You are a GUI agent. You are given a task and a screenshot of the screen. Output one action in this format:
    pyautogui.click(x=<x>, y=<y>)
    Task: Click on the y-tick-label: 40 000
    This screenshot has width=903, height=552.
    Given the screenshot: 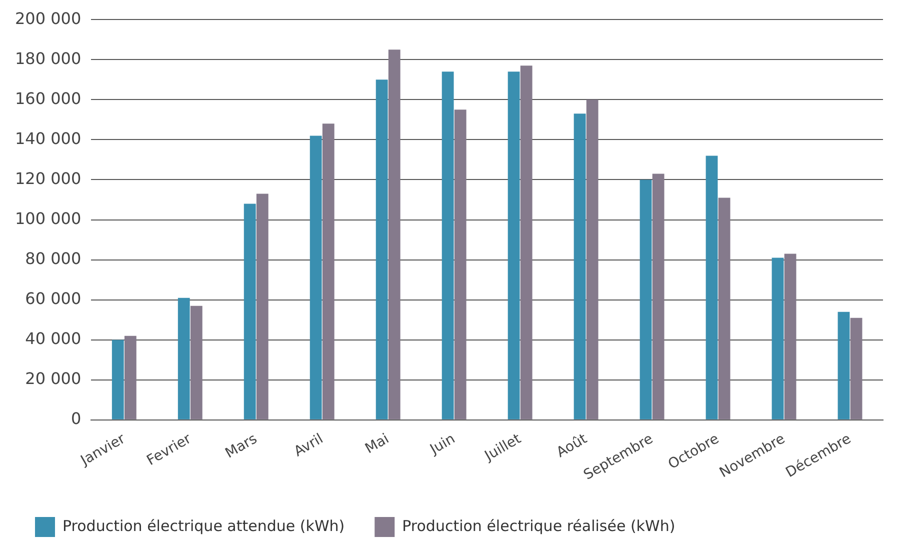 What is the action you would take?
    pyautogui.click(x=53, y=338)
    